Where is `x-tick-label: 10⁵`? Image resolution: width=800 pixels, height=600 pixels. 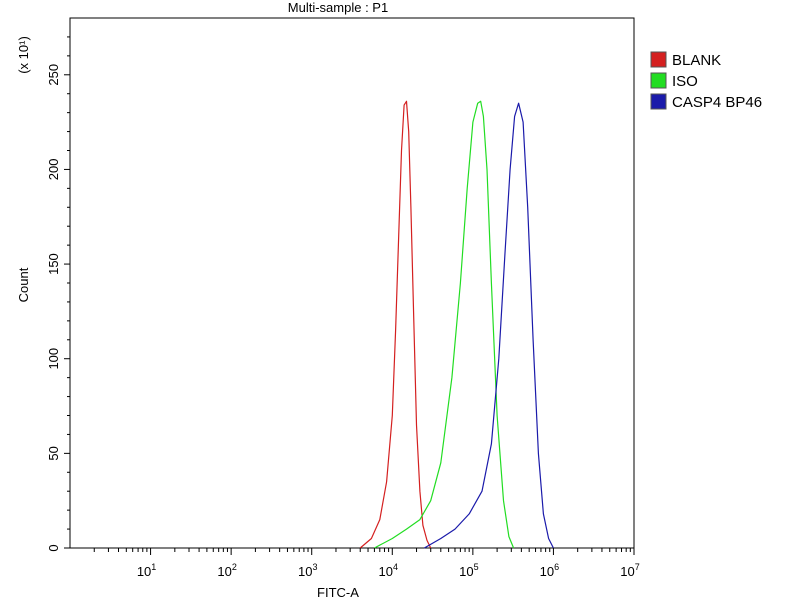 x-tick-label: 10⁵ is located at coordinates (468, 570).